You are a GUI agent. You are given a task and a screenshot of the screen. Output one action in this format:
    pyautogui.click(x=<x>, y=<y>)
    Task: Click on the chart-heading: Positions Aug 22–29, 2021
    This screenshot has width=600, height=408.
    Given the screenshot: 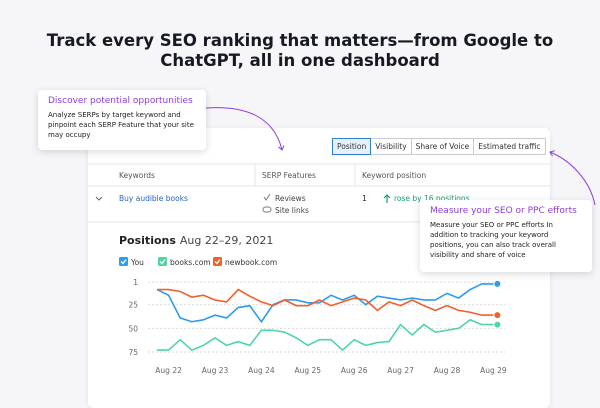 What is the action you would take?
    pyautogui.click(x=196, y=240)
    